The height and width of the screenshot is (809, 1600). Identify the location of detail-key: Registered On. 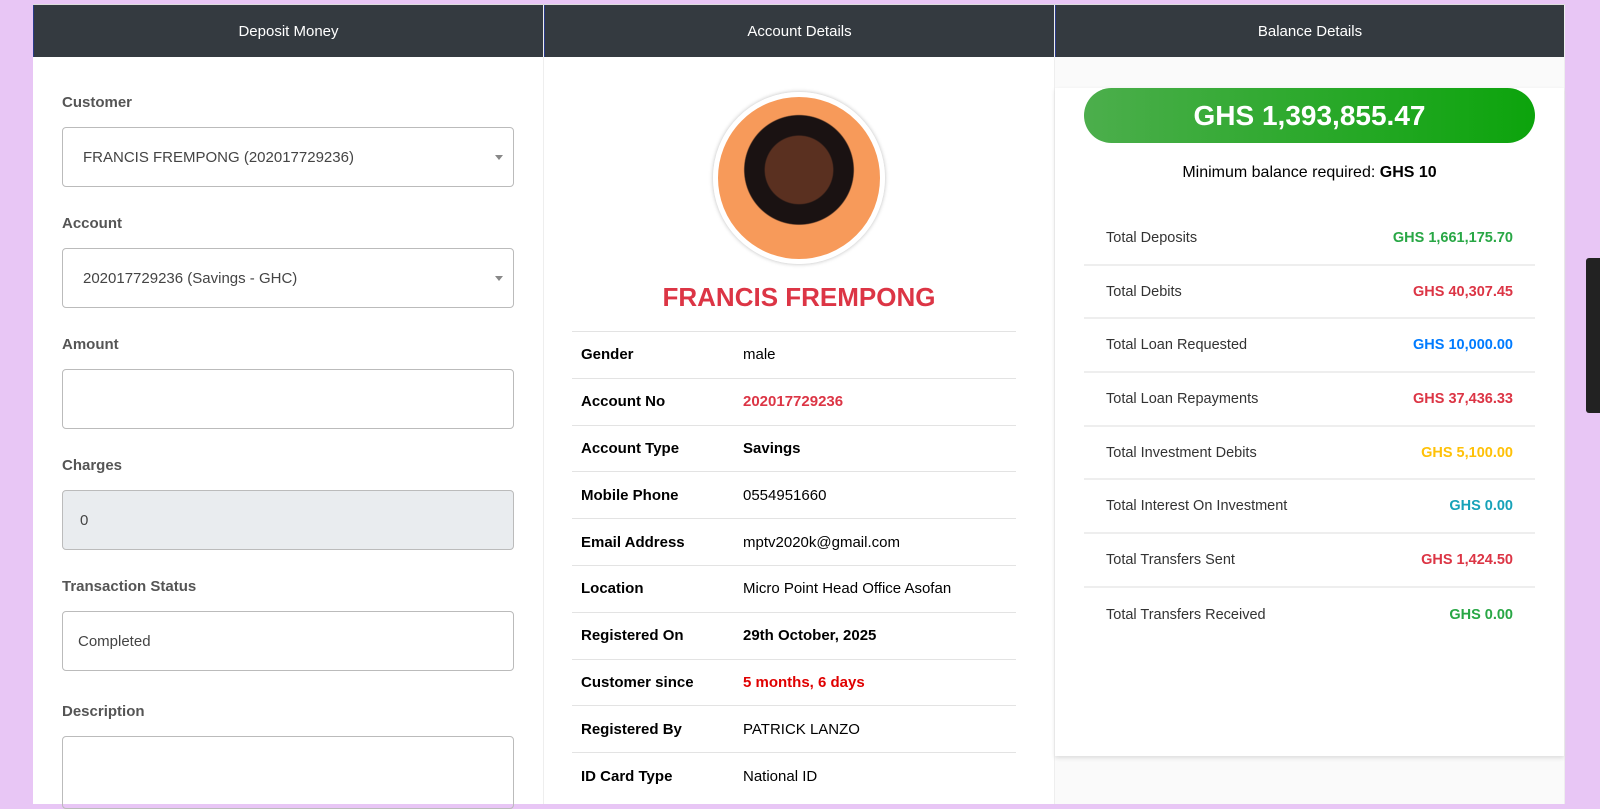
(653, 635).